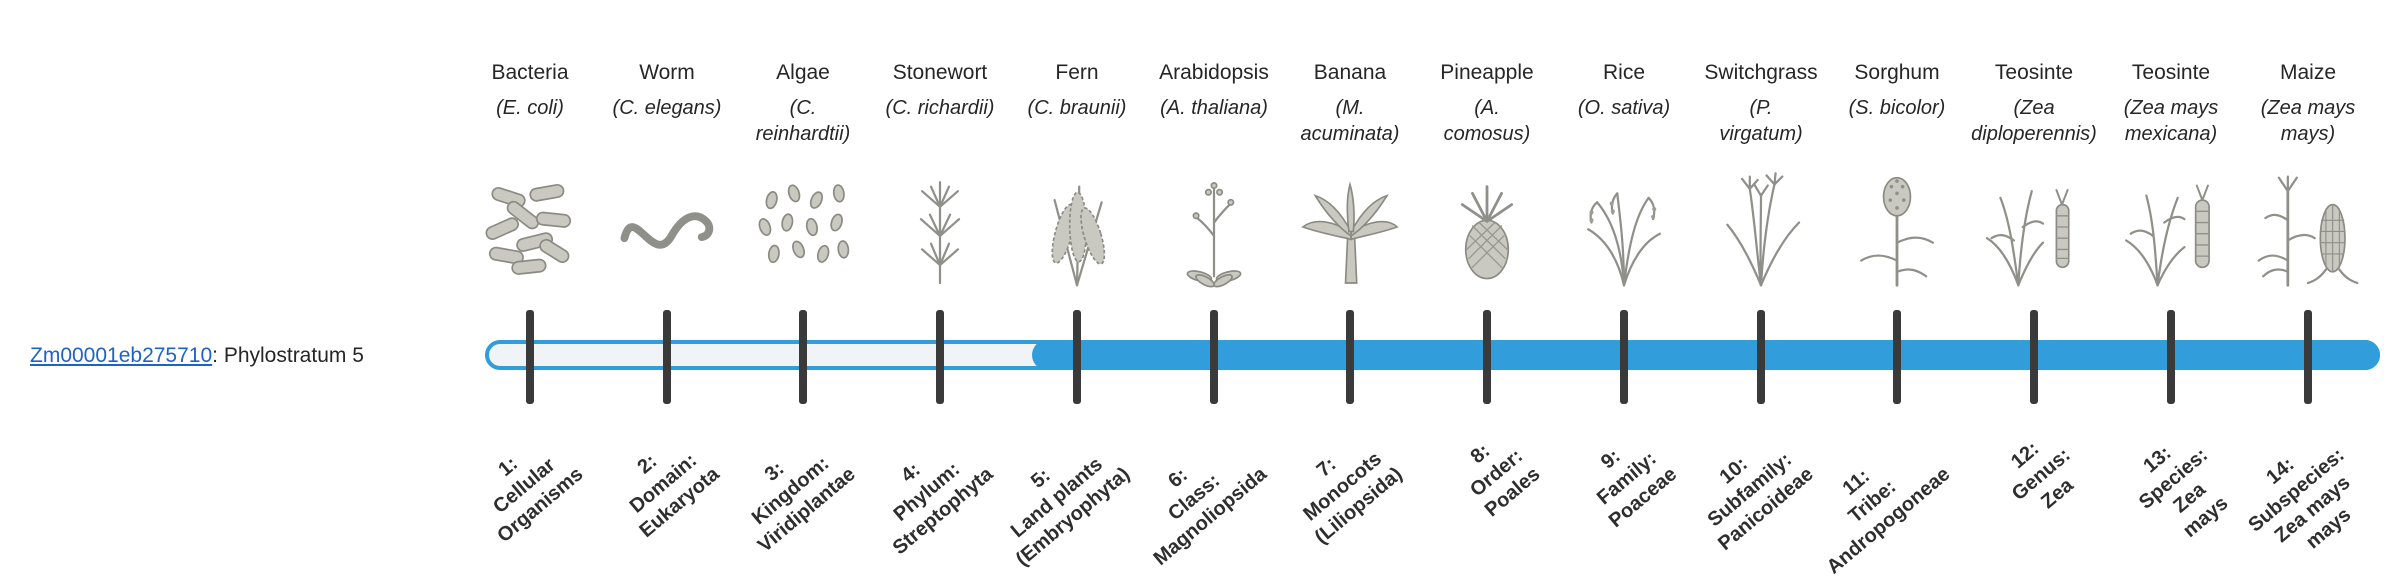  Describe the element at coordinates (667, 72) in the screenshot. I see `organism-common-name: Worm` at that location.